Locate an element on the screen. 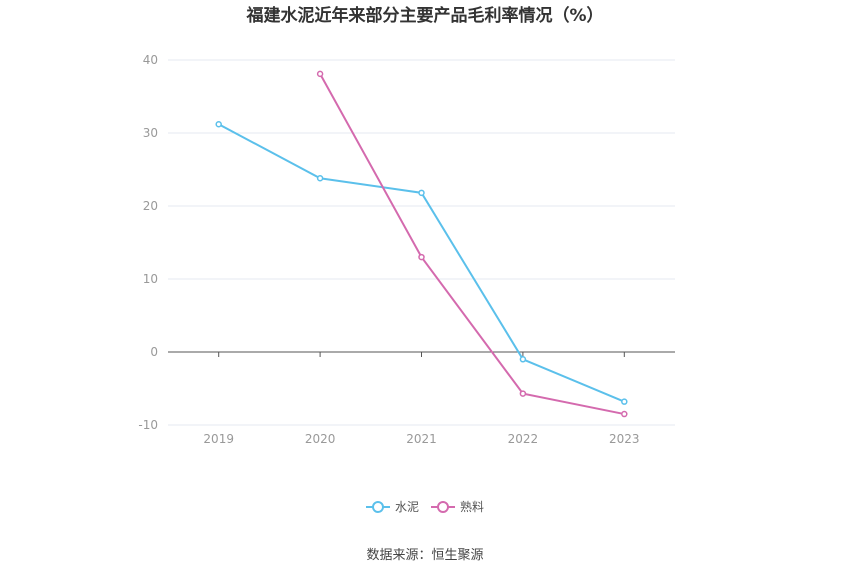  y-tick-label: 30 is located at coordinates (150, 133).